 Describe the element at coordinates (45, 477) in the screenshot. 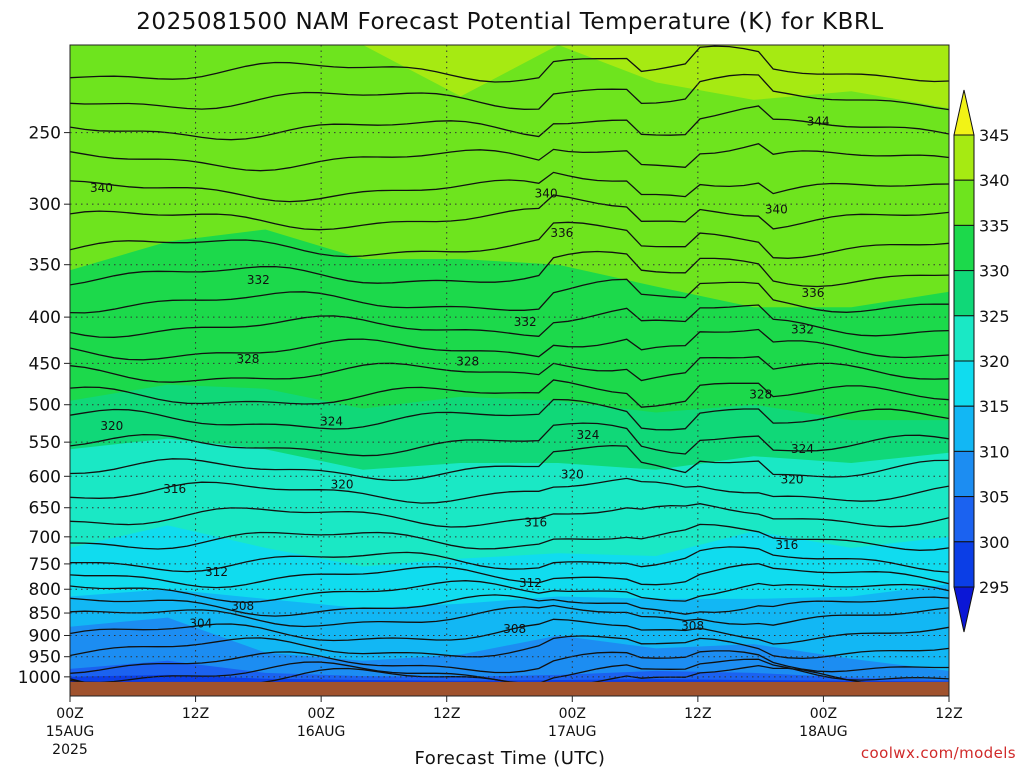

I see `y-tick-label: 600` at that location.